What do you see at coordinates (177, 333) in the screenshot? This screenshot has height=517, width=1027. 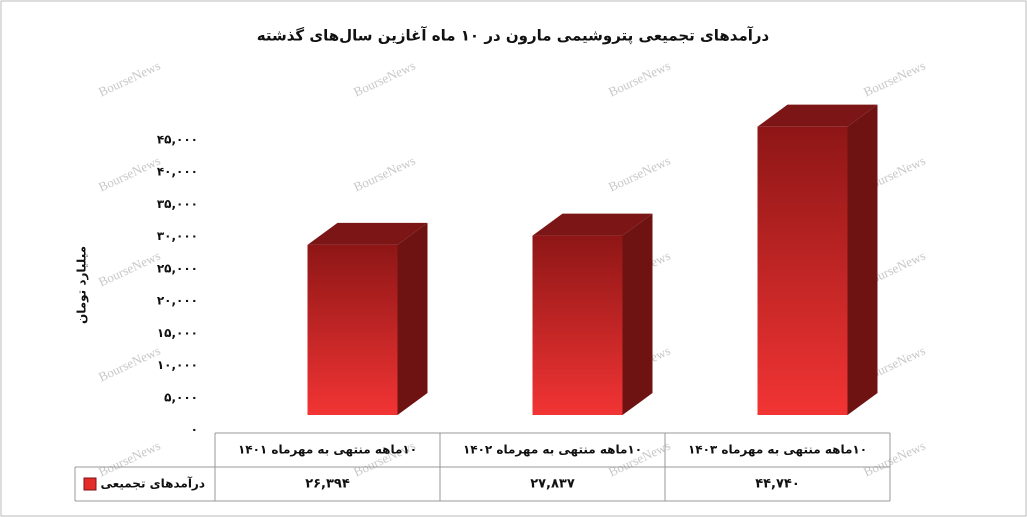 I see `y-tick-label: ۱۵,۰۰۰` at bounding box center [177, 333].